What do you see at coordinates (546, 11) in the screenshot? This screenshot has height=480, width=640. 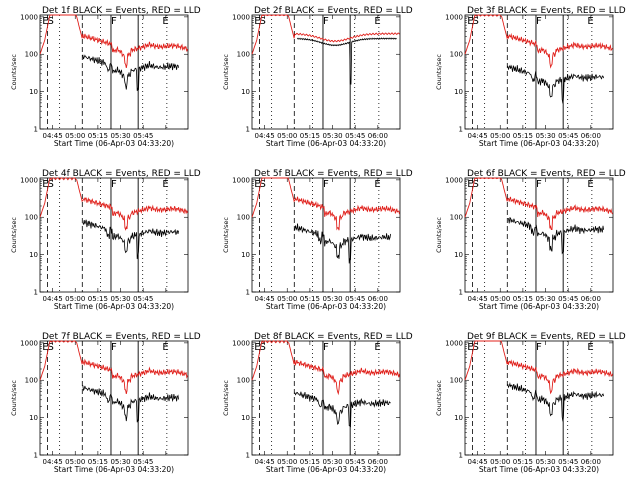 I see `panel-title: Det 3f BLACK = Events, RED = LLD` at bounding box center [546, 11].